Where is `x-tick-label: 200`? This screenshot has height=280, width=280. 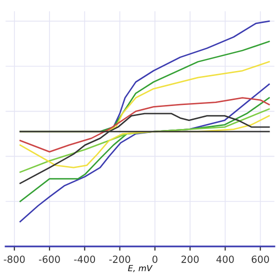 x-tick-label: 200 is located at coordinates (190, 259).